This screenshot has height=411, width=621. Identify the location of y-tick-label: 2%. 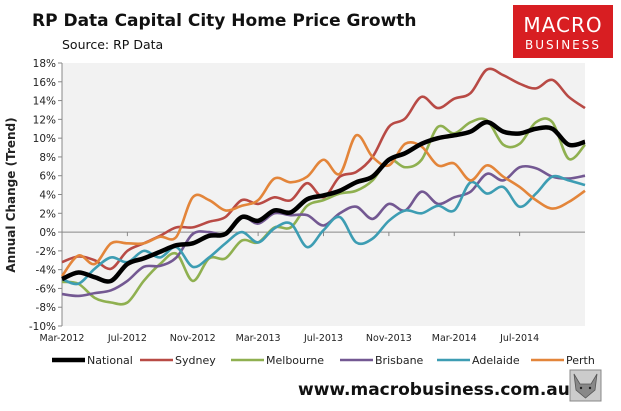
(47, 214).